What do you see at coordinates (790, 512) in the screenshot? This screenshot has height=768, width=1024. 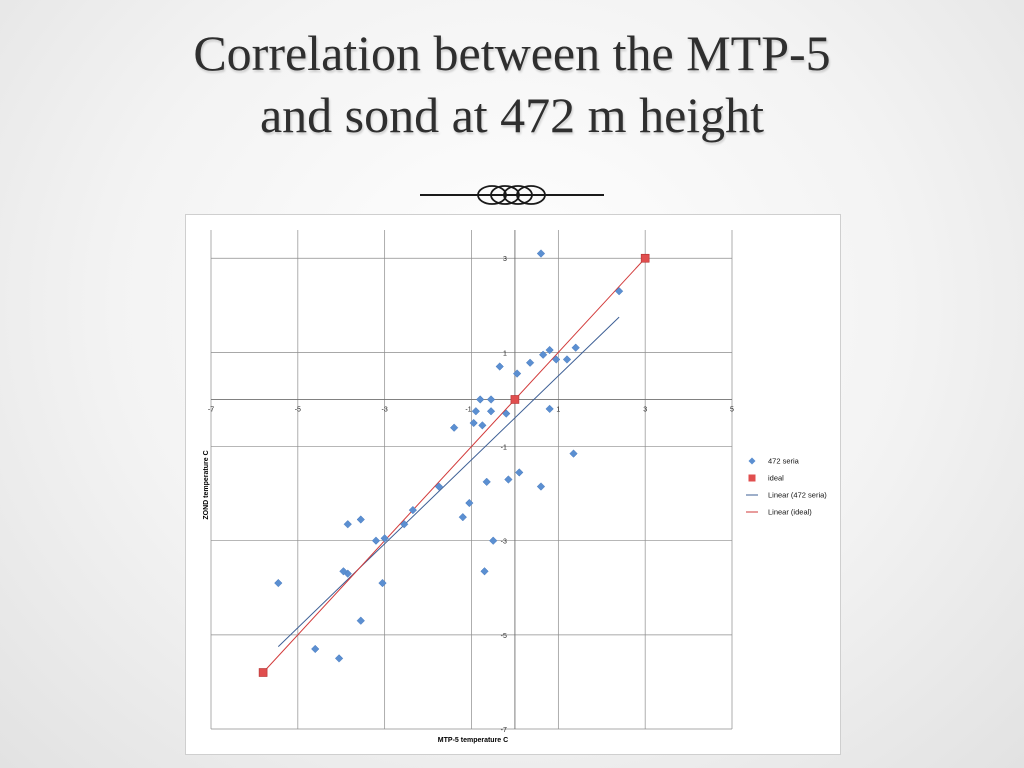 I see `legend-label: Linear (ideal)` at bounding box center [790, 512].